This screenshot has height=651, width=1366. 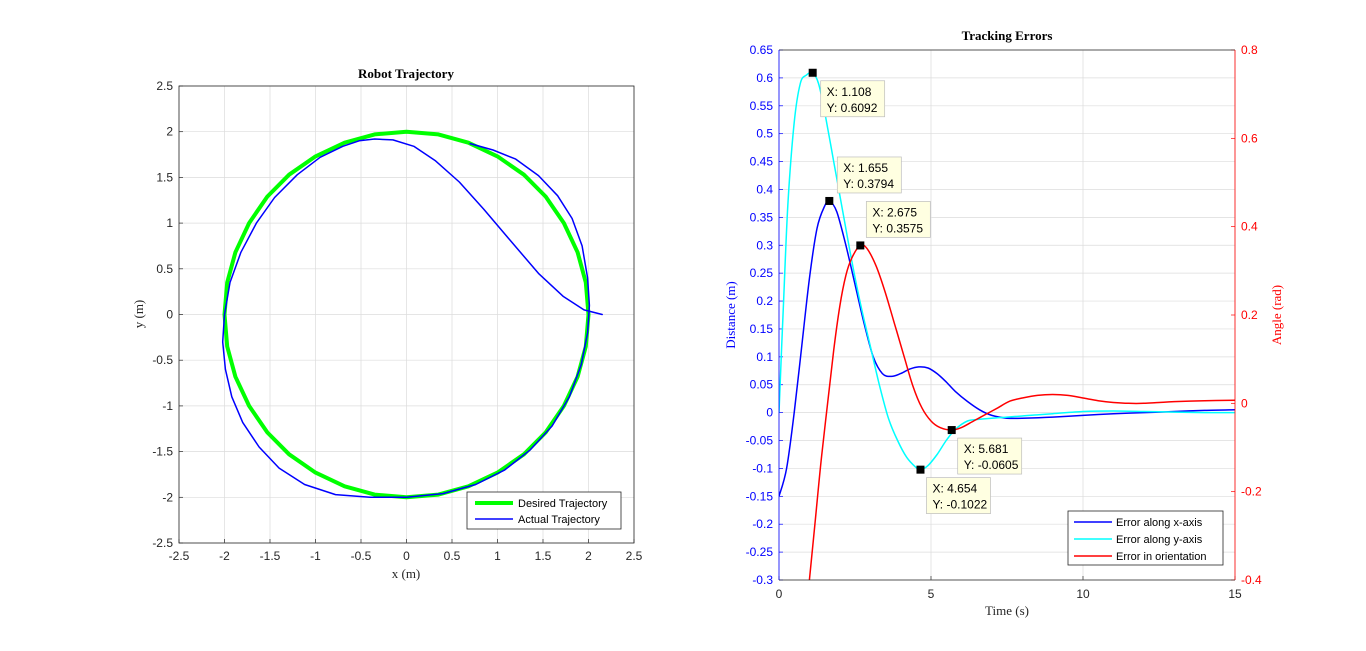 I want to click on x-tick-label: -2.5, so click(x=179, y=556).